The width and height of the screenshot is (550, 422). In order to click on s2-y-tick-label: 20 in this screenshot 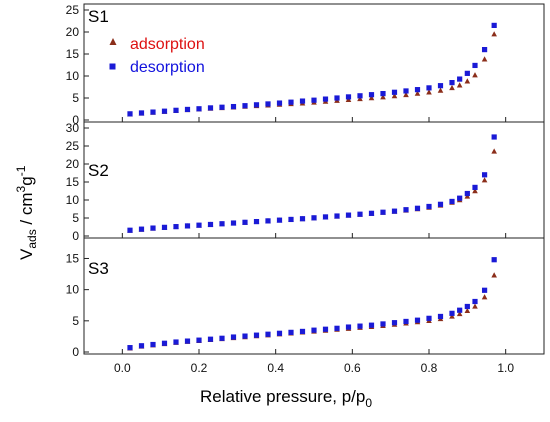, I will do `click(73, 164)`.